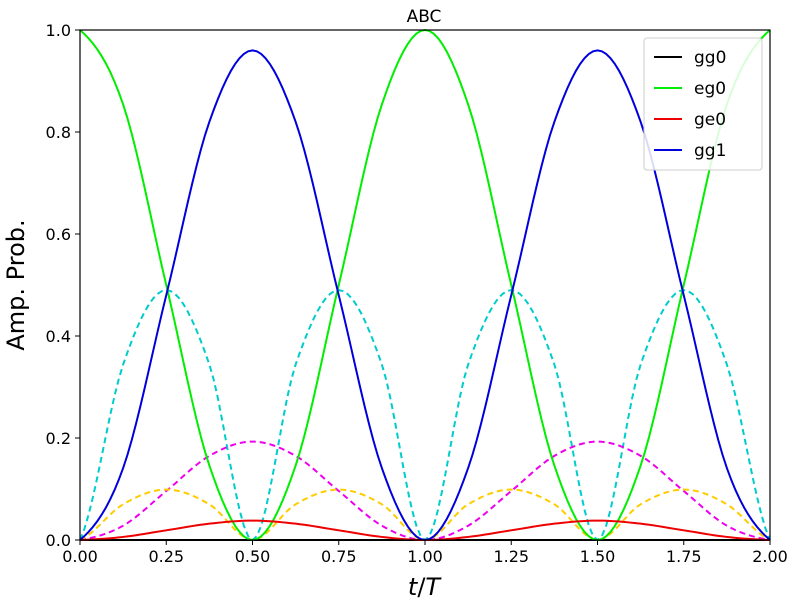  Describe the element at coordinates (424, 17) in the screenshot. I see `chart-title: ABC` at that location.